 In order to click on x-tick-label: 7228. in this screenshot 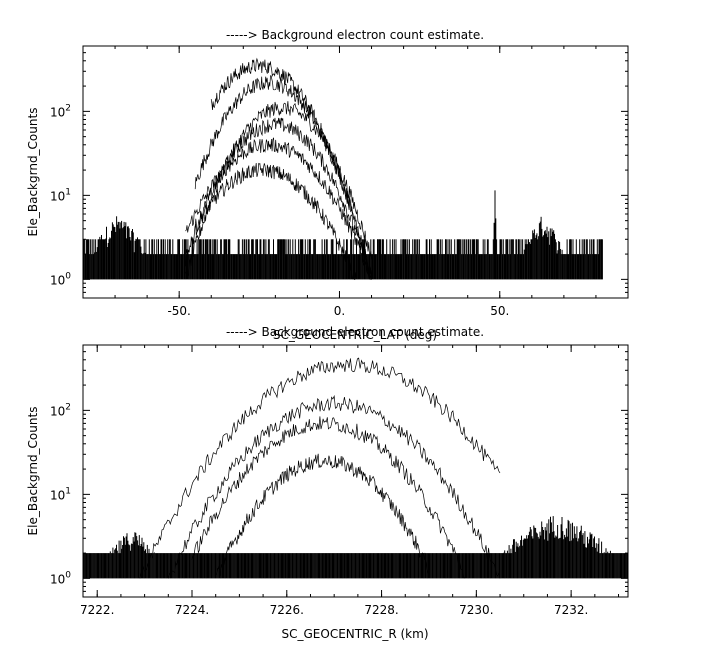, I will do `click(381, 610)`.